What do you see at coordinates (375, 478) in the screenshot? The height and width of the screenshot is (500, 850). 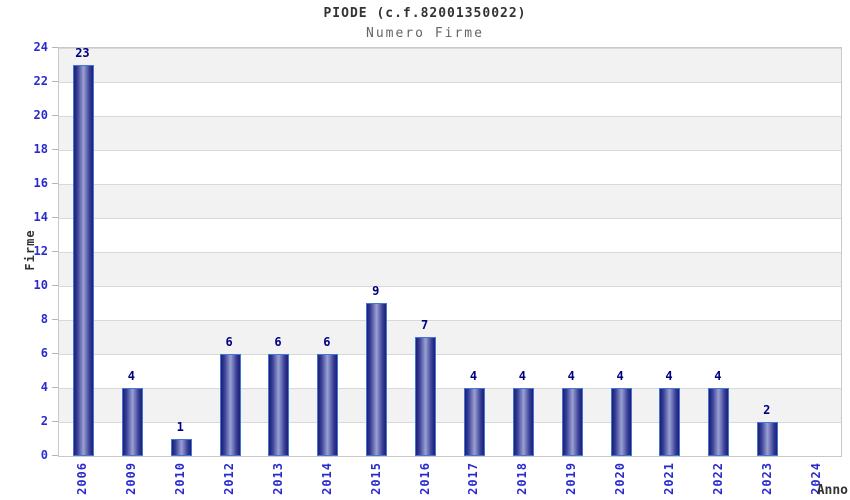 I see `x-tick-label-2015: 2015` at bounding box center [375, 478].